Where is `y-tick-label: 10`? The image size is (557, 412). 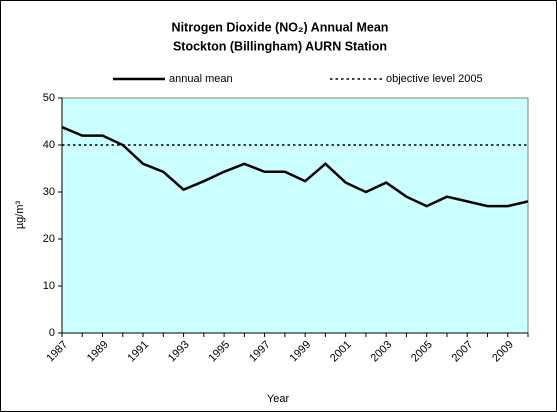
y-tick-label: 10 is located at coordinates (49, 286).